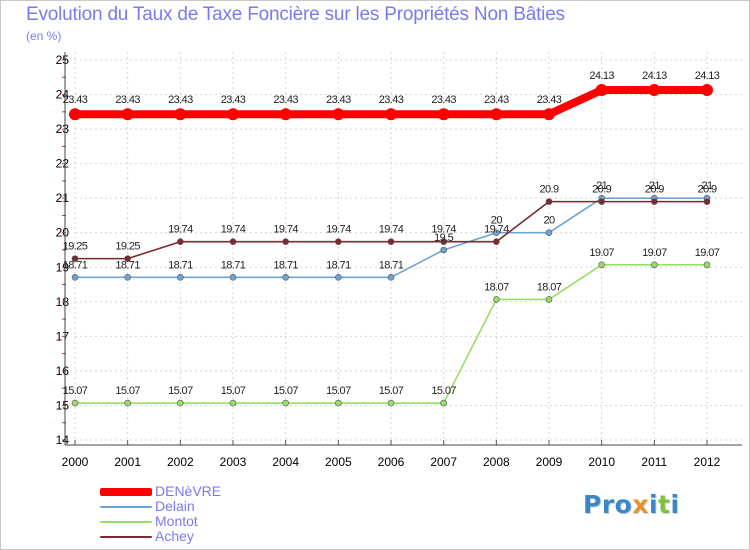 The image size is (750, 550). I want to click on legend-label: Delain, so click(175, 506).